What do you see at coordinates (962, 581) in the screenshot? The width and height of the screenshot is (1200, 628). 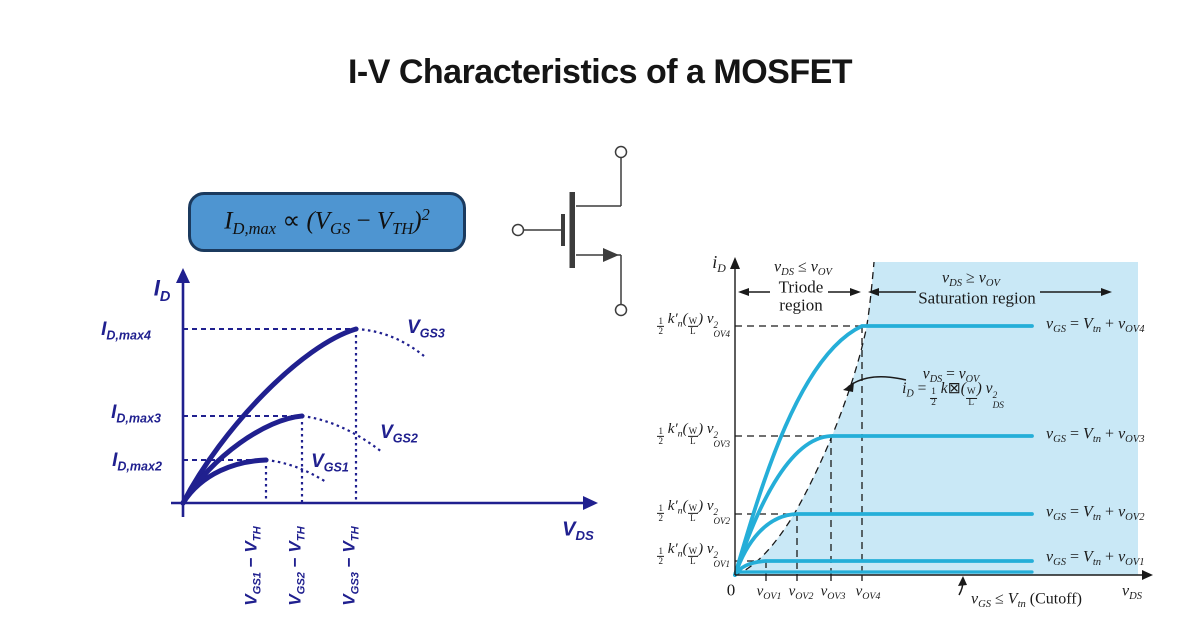 I see `cutoff-arrowhead-icon` at bounding box center [962, 581].